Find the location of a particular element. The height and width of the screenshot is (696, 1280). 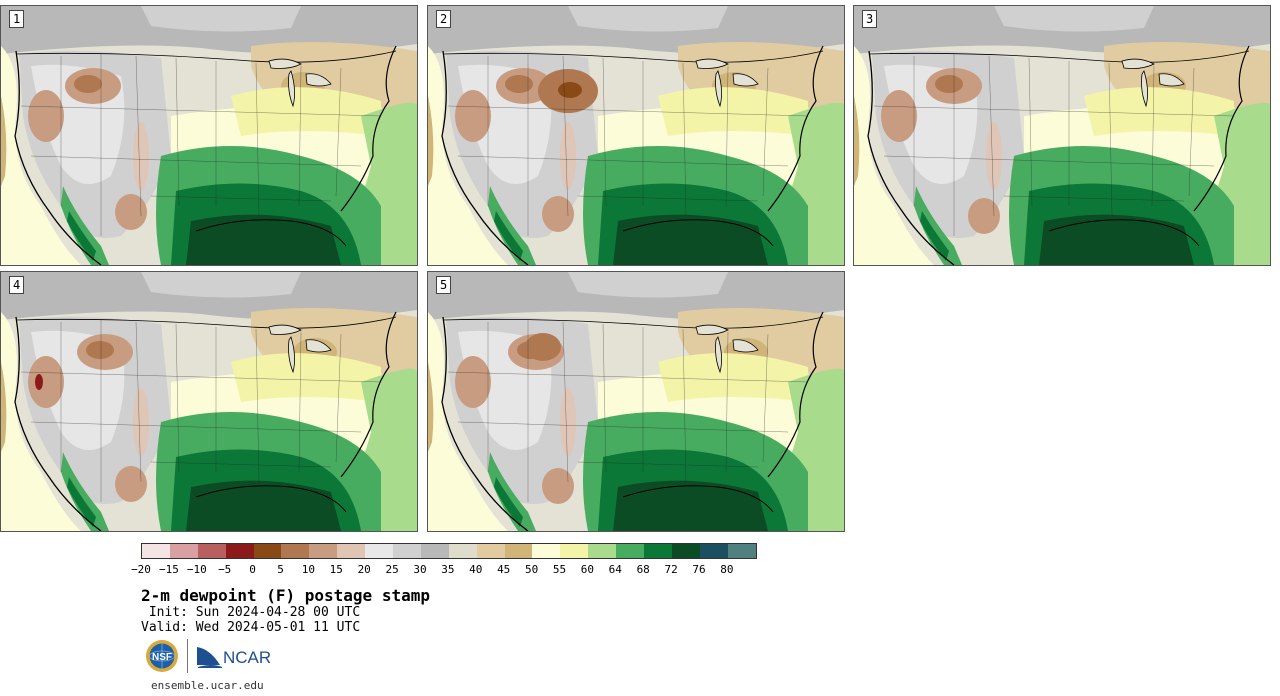

panel-number: 3 is located at coordinates (870, 19).